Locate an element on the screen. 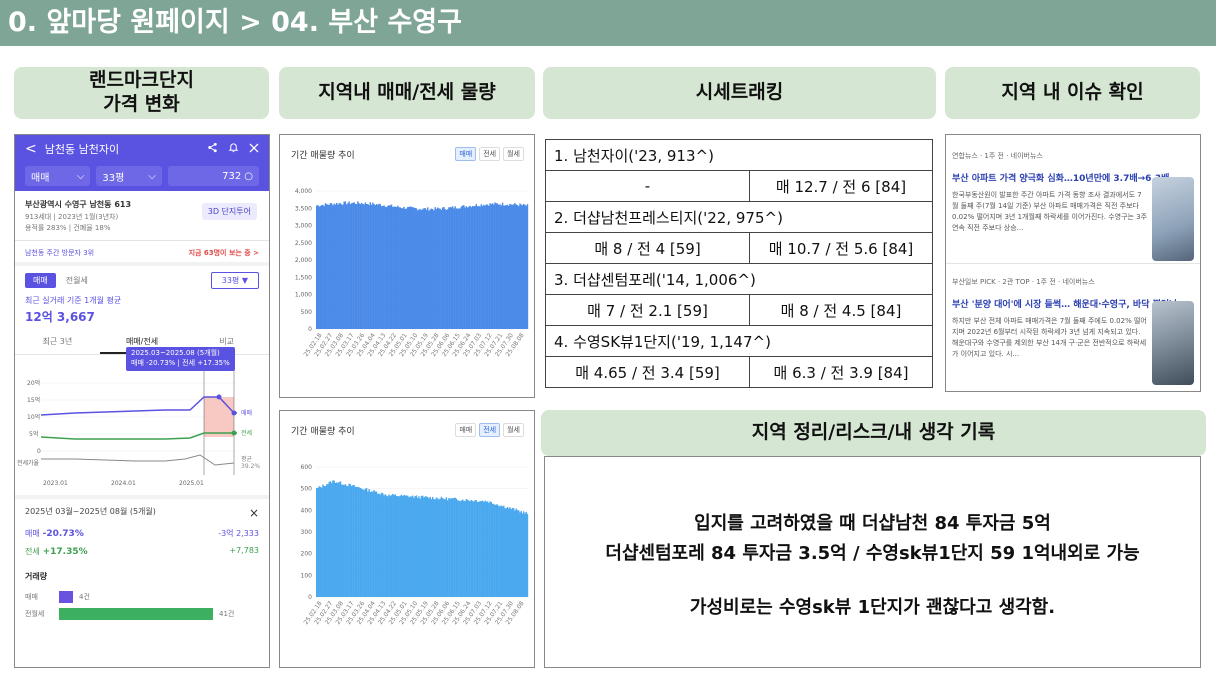 The height and width of the screenshot is (684, 1216). share-icon is located at coordinates (212, 149).